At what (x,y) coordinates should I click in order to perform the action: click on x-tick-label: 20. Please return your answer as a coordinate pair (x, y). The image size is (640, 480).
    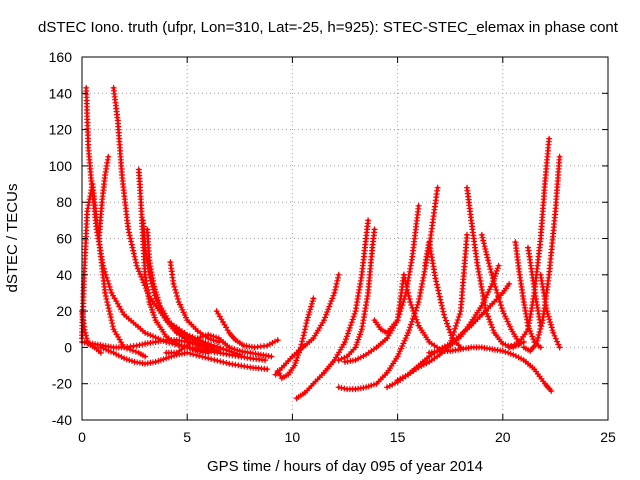
    Looking at the image, I should click on (503, 437).